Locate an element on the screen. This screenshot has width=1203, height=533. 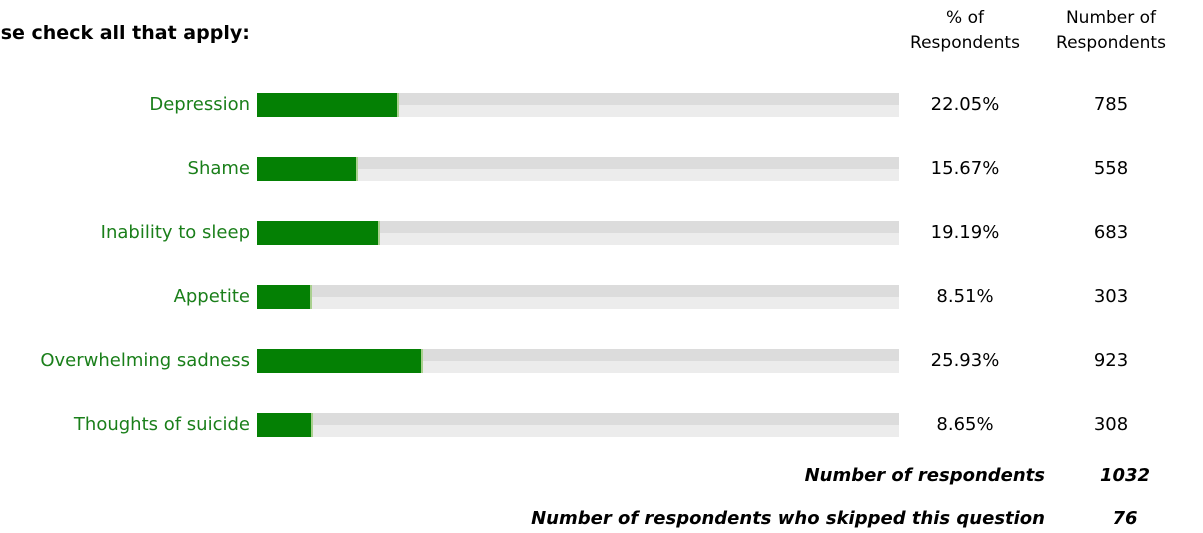
chart-row: Thoughts of suicide 8.65% 308 is located at coordinates (601, 425).